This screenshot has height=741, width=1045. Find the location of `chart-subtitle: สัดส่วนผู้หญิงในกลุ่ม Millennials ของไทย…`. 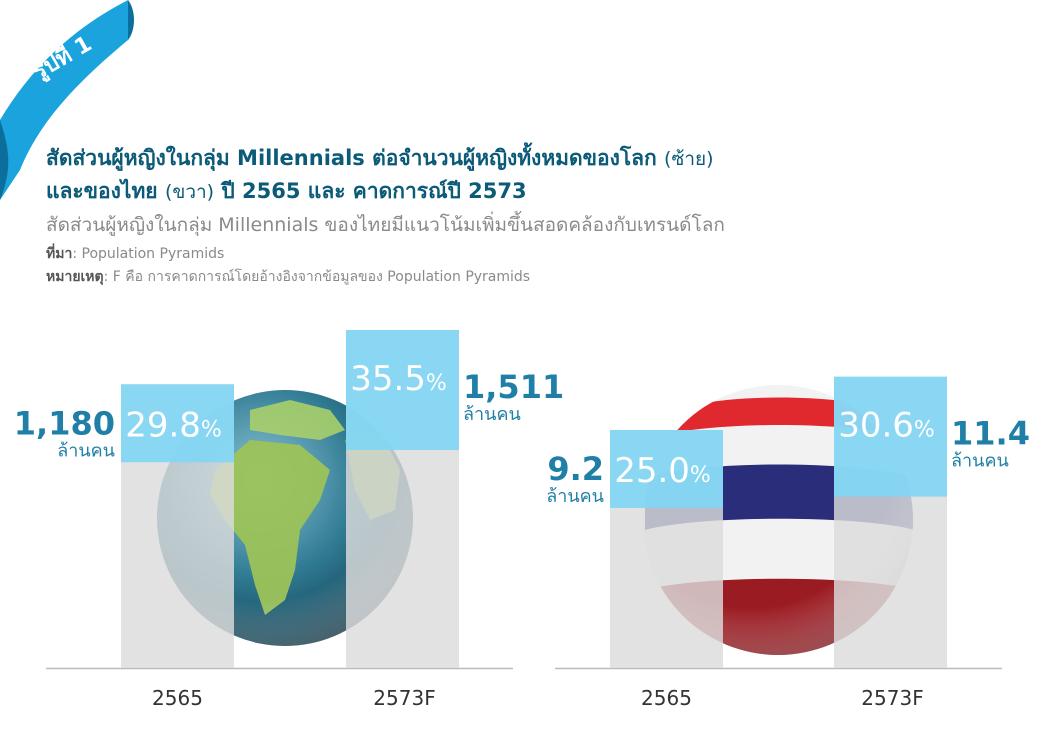

chart-subtitle: สัดส่วนผู้หญิงในกลุ่ม Millennials ของไทย… is located at coordinates (385, 225).